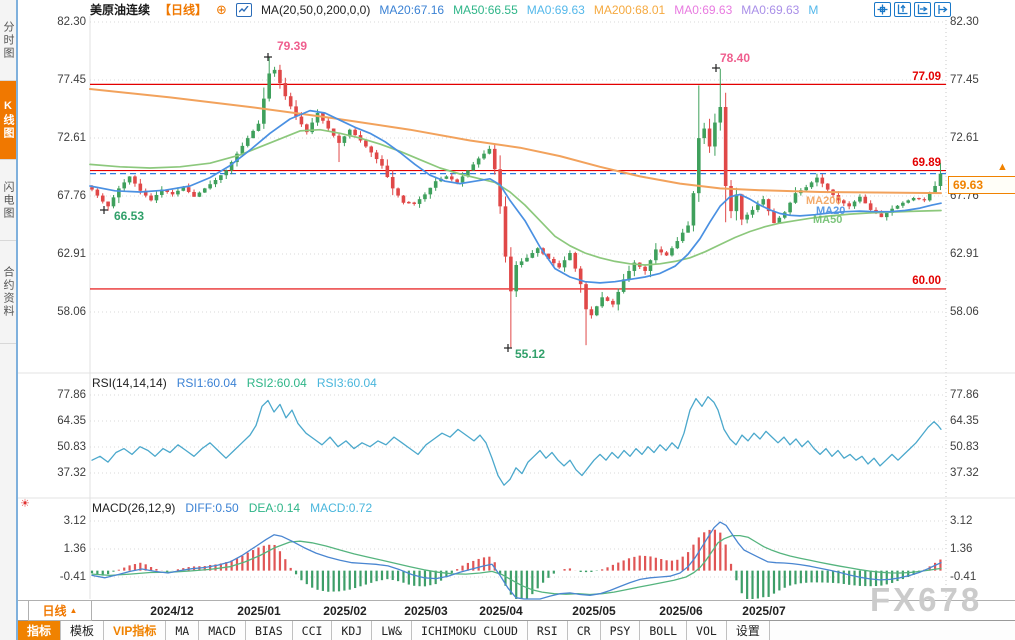 Image resolution: width=1015 pixels, height=640 pixels. I want to click on zoom-vertical-axis-icon, so click(902, 9).